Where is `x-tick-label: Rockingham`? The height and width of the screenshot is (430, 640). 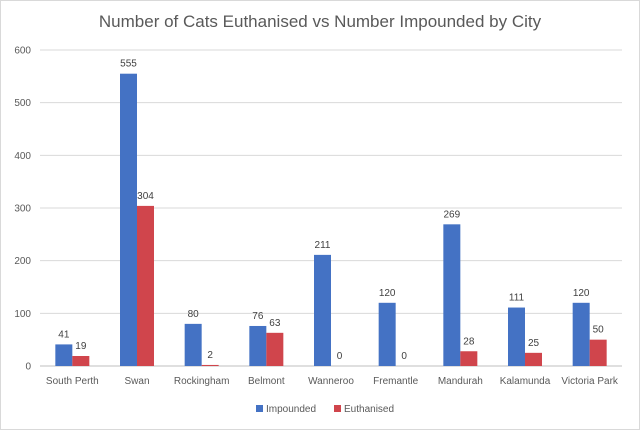 x-tick-label: Rockingham is located at coordinates (202, 381).